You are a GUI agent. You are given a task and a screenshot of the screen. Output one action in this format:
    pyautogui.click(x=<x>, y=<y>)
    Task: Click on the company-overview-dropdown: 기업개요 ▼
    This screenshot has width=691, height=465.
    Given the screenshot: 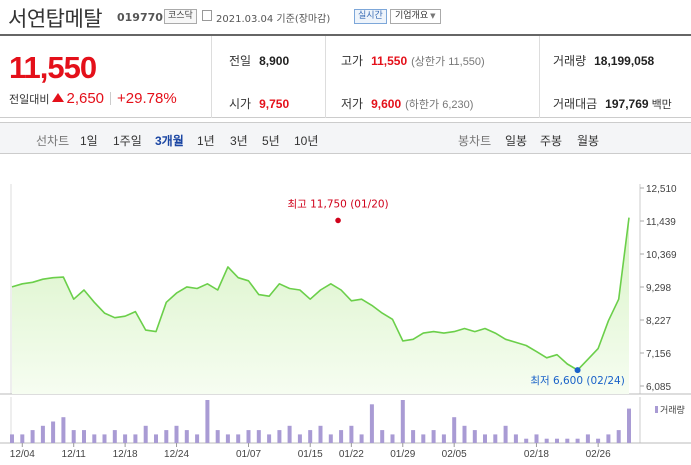 What is the action you would take?
    pyautogui.click(x=415, y=16)
    